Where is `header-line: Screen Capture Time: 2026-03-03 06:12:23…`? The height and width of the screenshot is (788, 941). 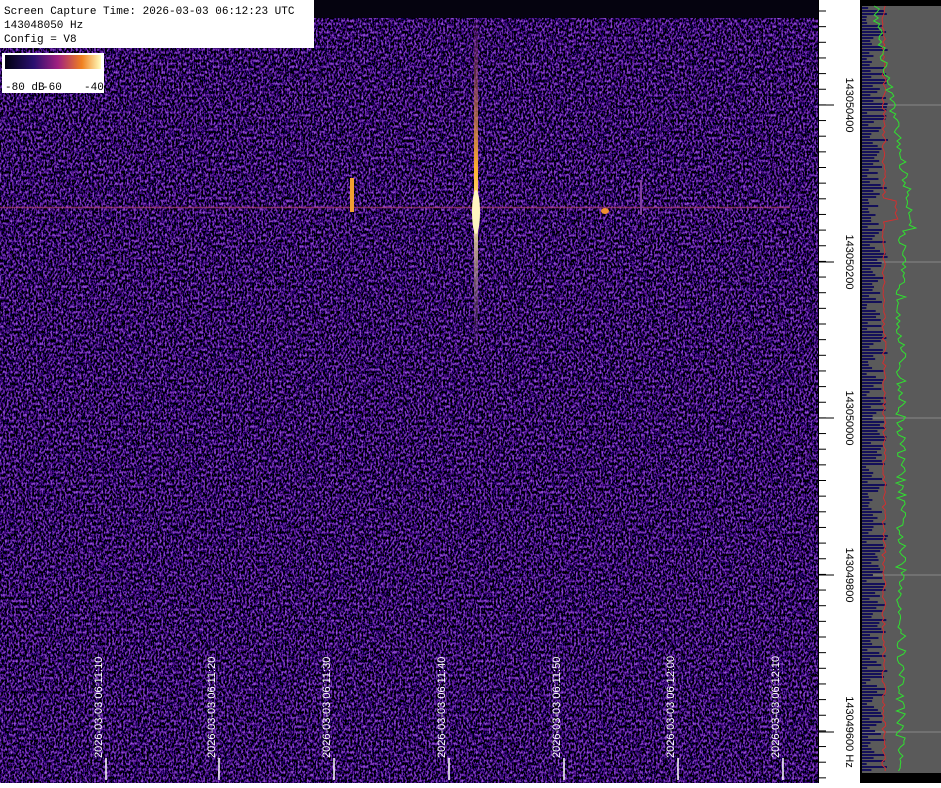
header-line: Screen Capture Time: 2026-03-03 06:12:23… is located at coordinates (149, 12).